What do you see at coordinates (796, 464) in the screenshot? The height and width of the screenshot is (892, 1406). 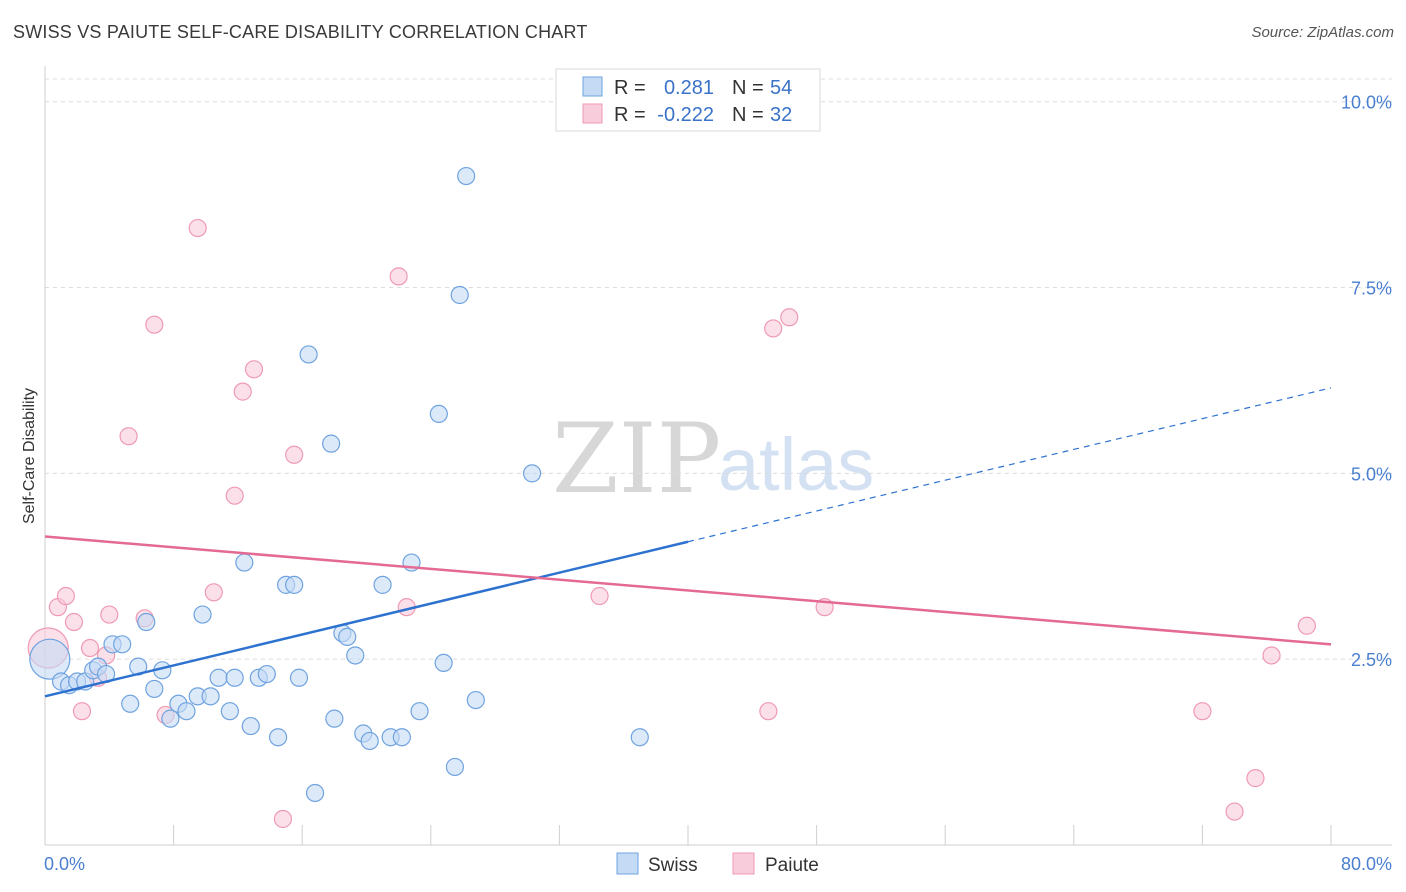 I see `watermark-atlas: atlas` at bounding box center [796, 464].